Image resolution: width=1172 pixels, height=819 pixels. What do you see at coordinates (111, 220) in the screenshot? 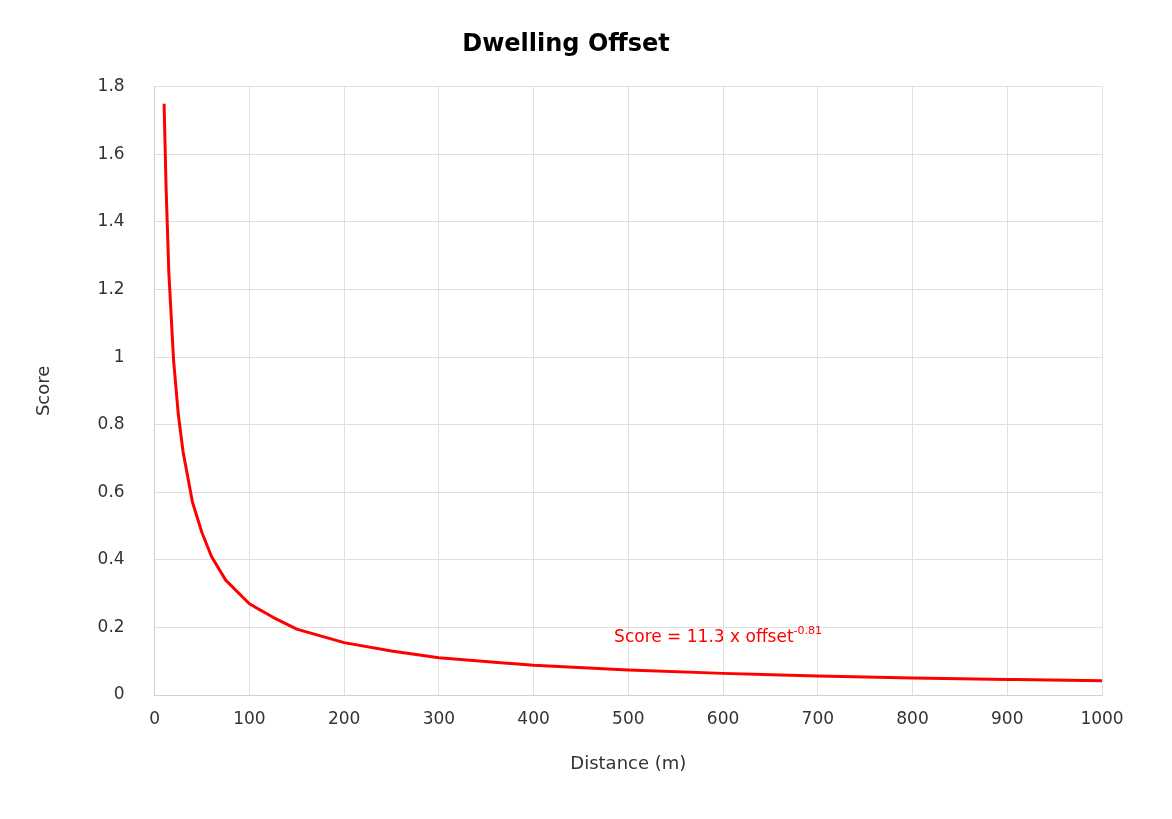
I see `y-tick-label: 1.4` at bounding box center [111, 220].